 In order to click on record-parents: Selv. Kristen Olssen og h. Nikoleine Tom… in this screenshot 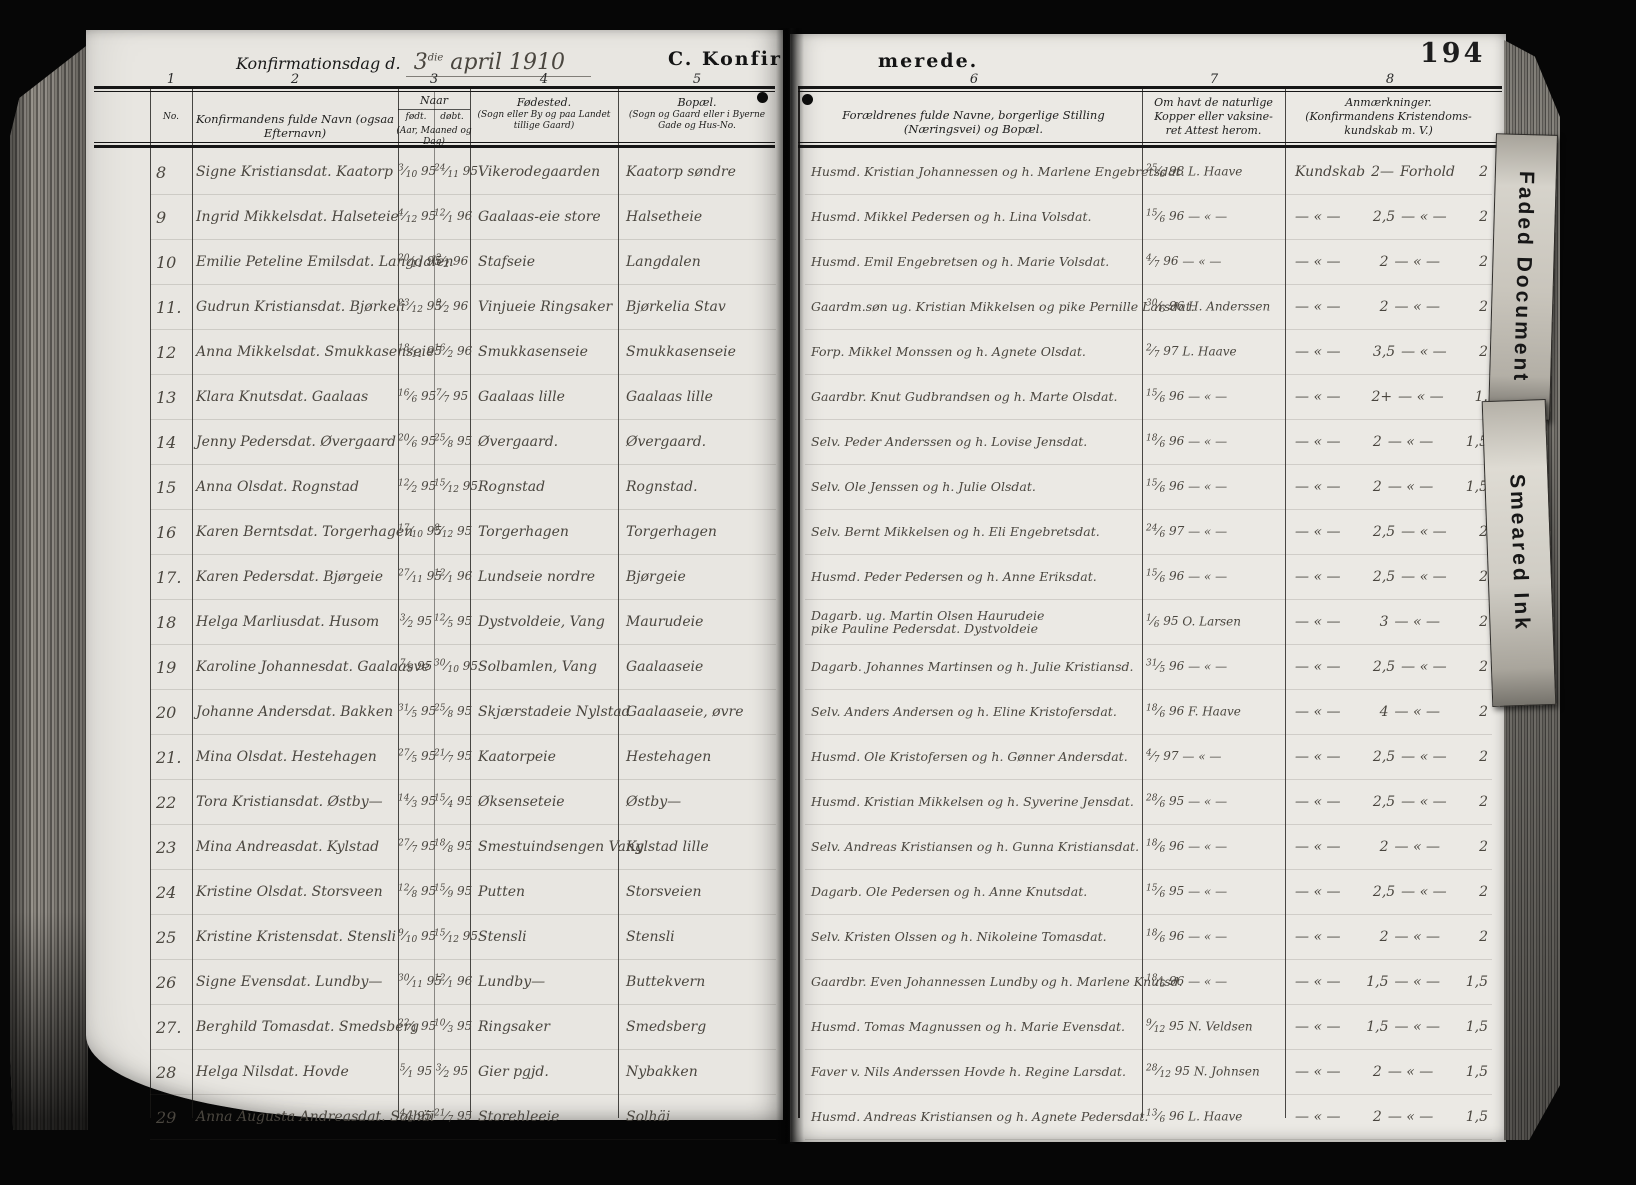, I will do `click(959, 937)`.